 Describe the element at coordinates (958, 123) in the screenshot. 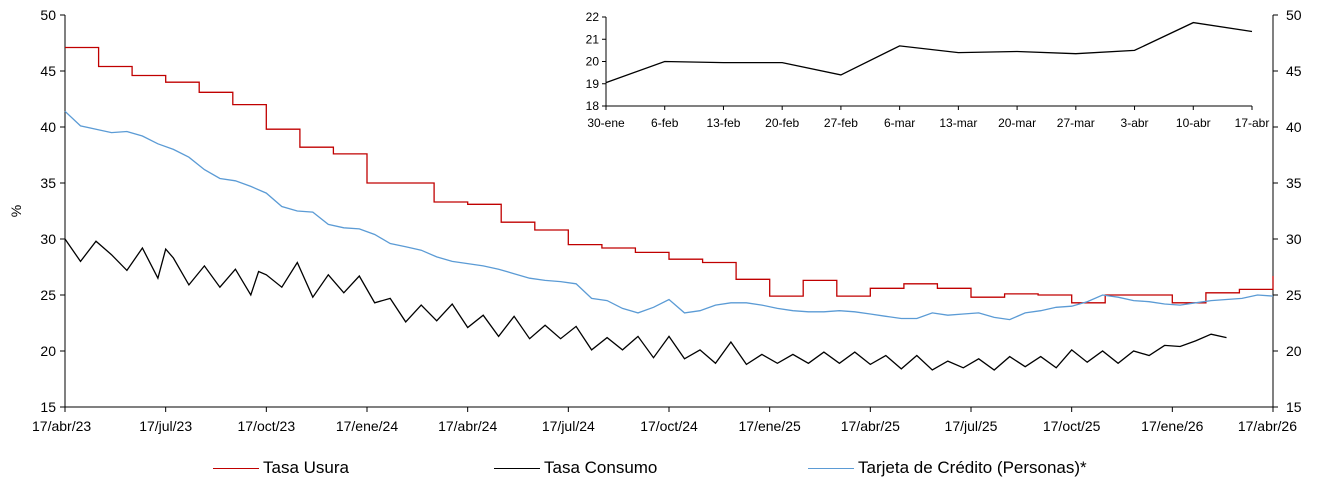

I see `inset-x-tick-label: 13-mar` at that location.